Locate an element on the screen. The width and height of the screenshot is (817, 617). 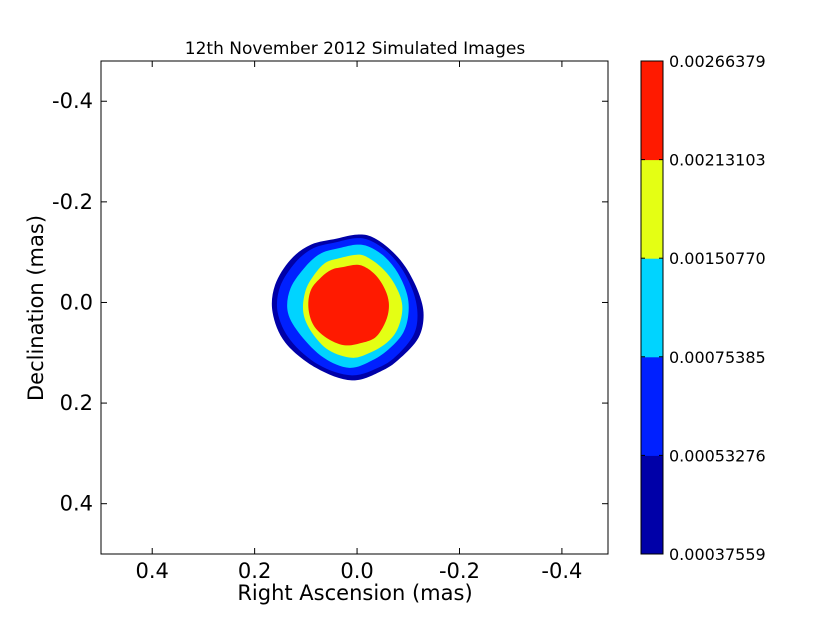
colorbar-frame is located at coordinates (652, 307).